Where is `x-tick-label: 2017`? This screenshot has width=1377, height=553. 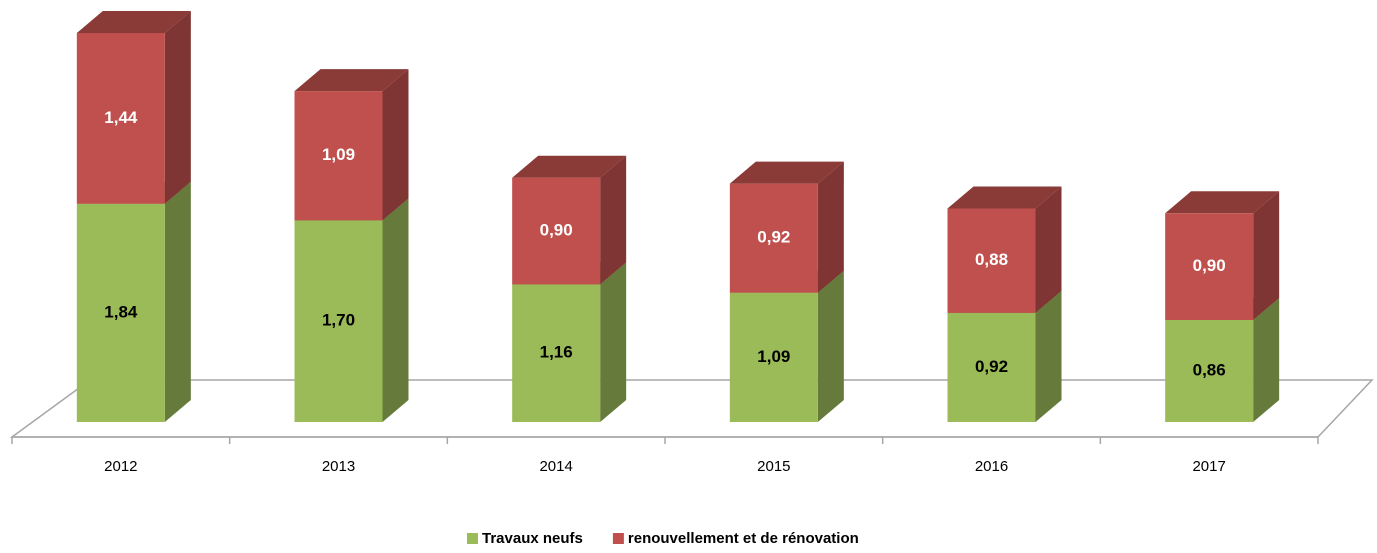
x-tick-label: 2017 is located at coordinates (1208, 466).